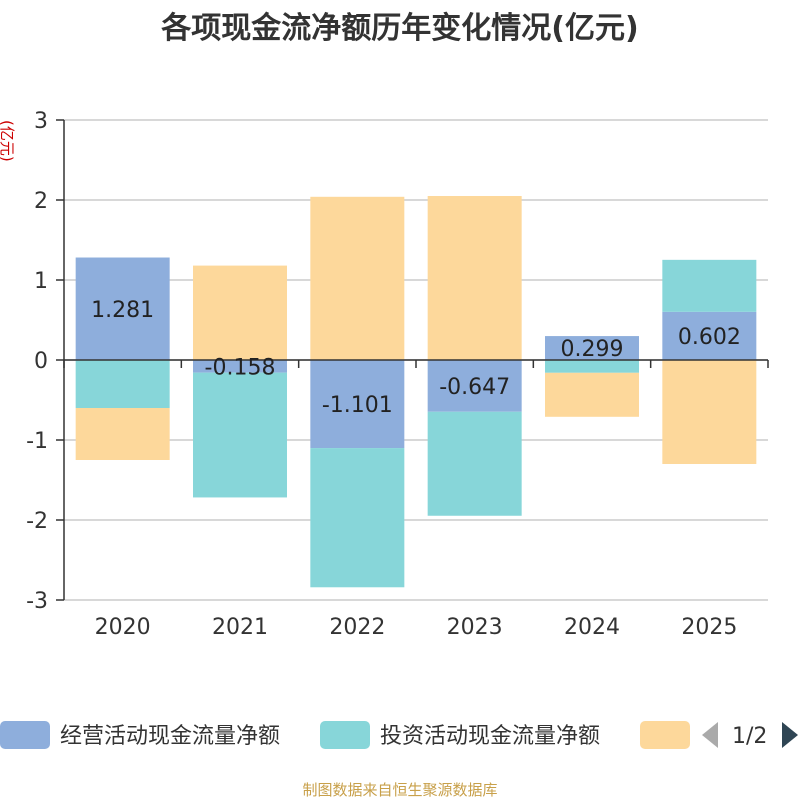 This screenshot has width=800, height=800. I want to click on bar-series1-2025, so click(709, 335).